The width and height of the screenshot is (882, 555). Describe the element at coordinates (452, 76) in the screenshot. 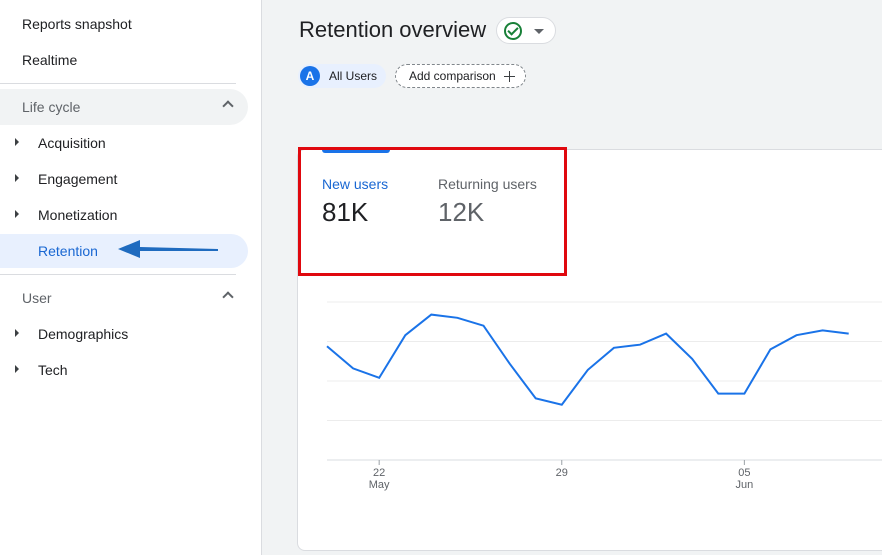

I see `add-comparison-label: Add comparison` at that location.